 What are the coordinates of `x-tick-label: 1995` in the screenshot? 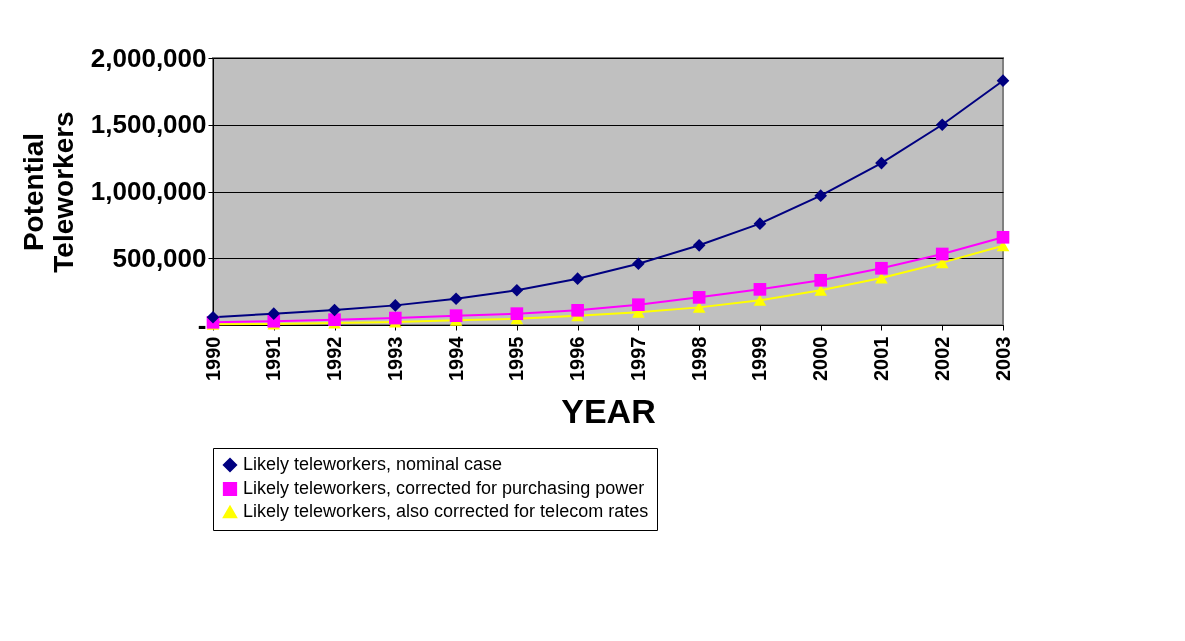 It's located at (516, 358).